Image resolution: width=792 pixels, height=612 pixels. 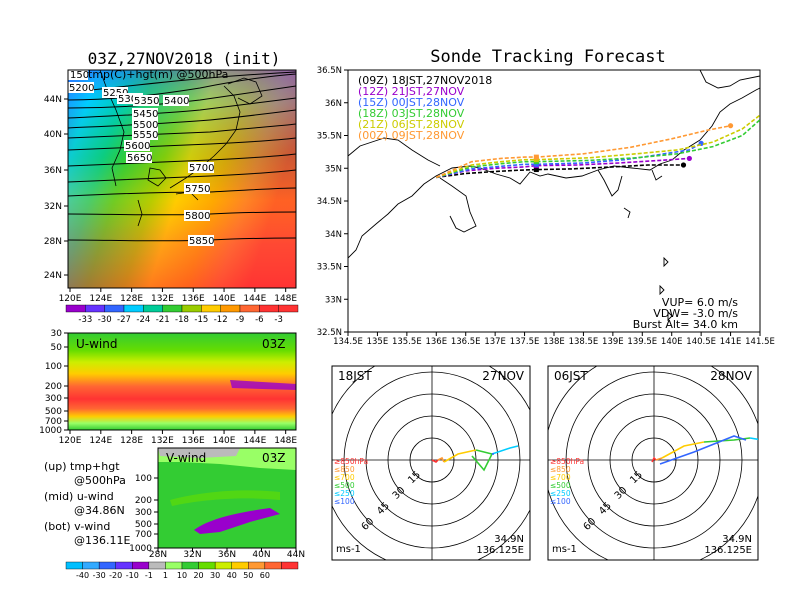 I want to click on note-bot: (bot) v-wind, so click(x=77, y=526).